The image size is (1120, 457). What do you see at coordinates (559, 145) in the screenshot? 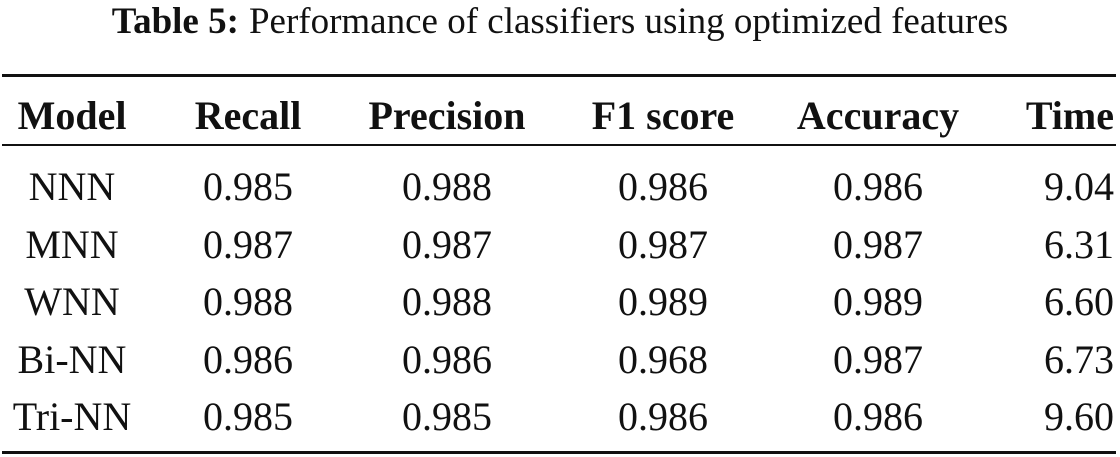
I see `header-rule` at bounding box center [559, 145].